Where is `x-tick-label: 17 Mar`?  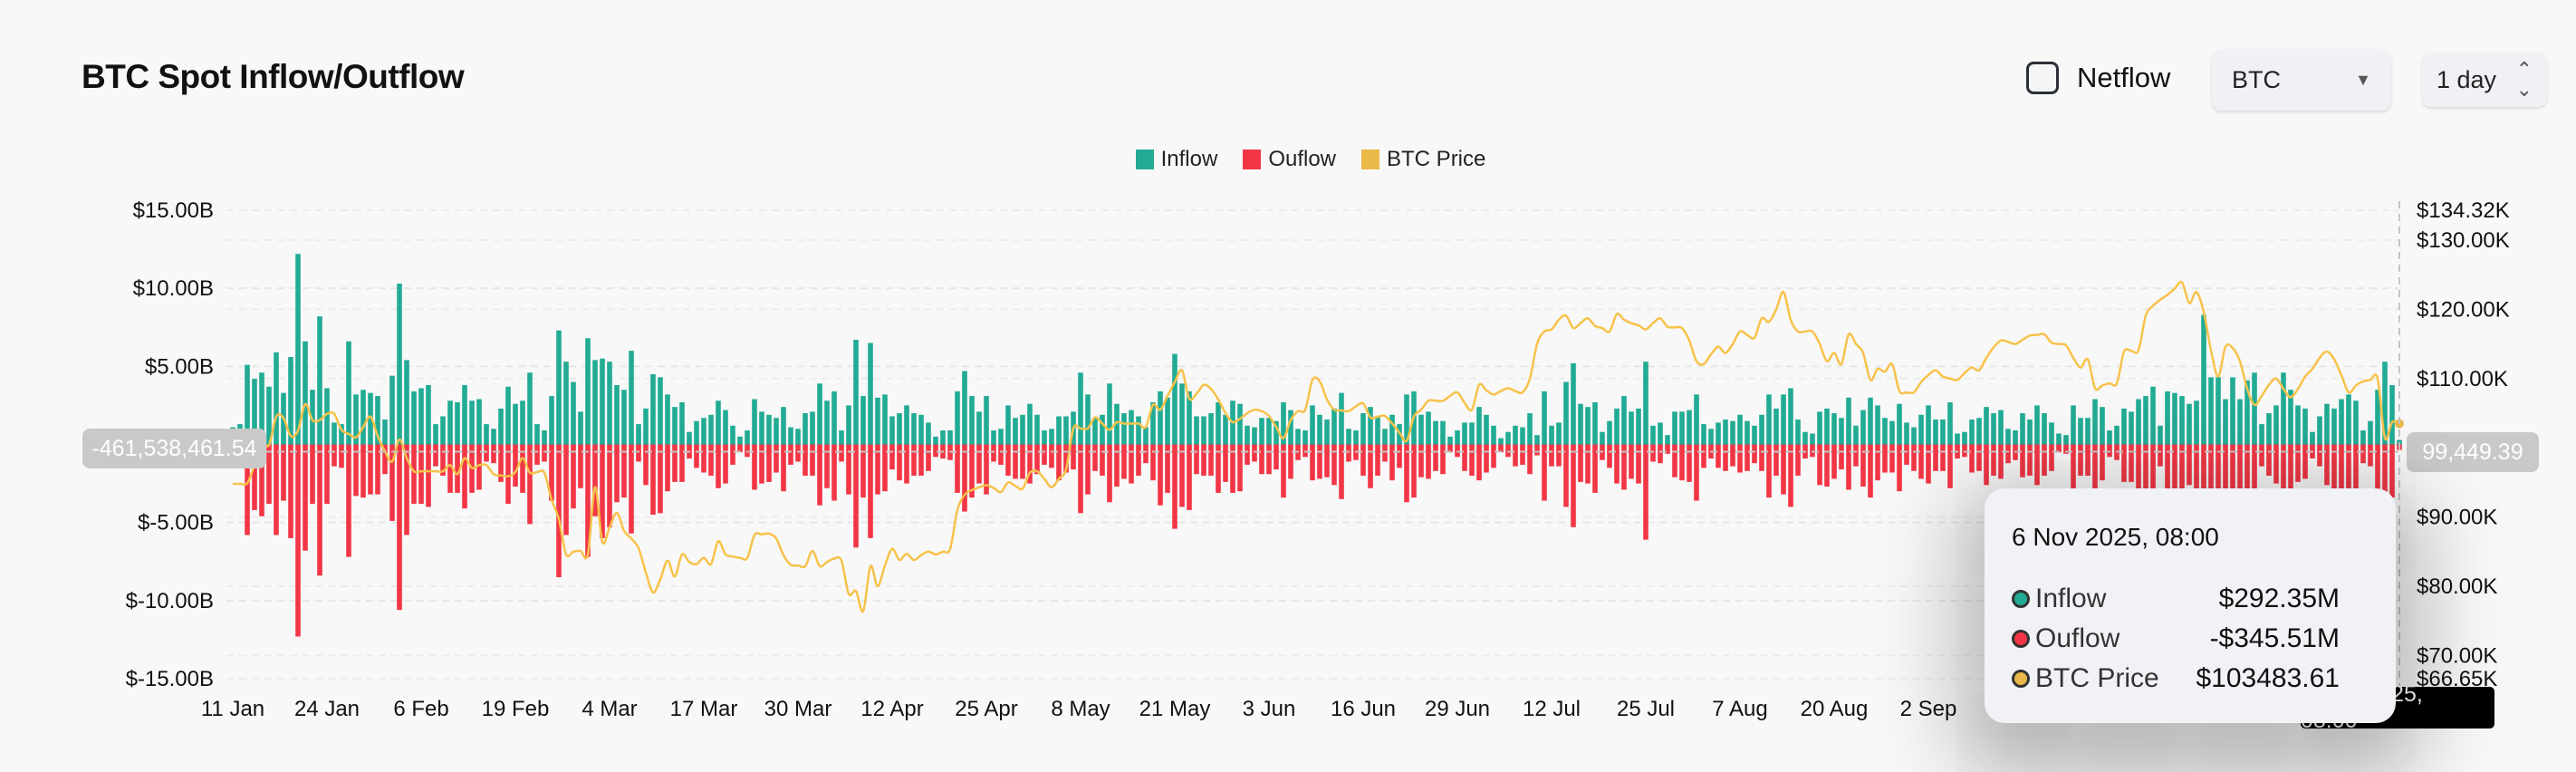
x-tick-label: 17 Mar is located at coordinates (704, 709).